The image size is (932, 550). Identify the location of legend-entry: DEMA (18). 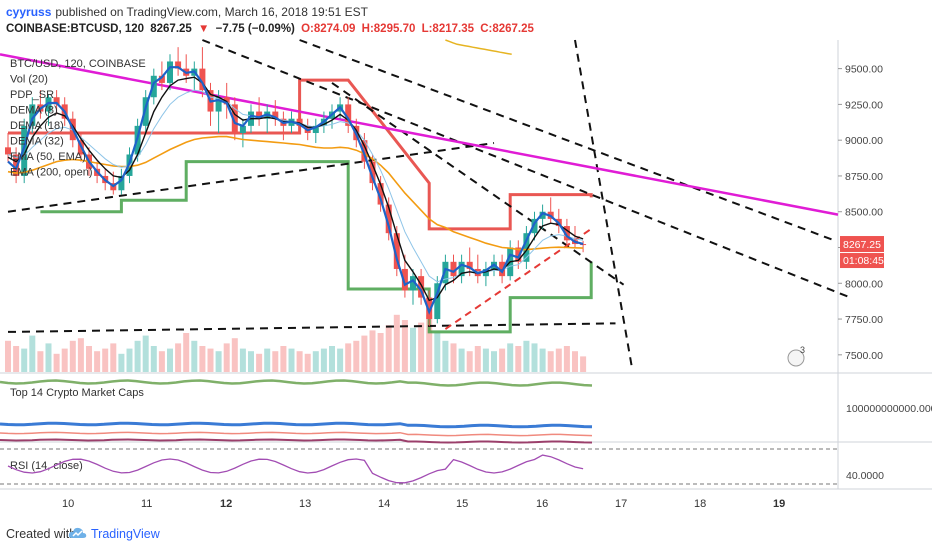
(37, 126).